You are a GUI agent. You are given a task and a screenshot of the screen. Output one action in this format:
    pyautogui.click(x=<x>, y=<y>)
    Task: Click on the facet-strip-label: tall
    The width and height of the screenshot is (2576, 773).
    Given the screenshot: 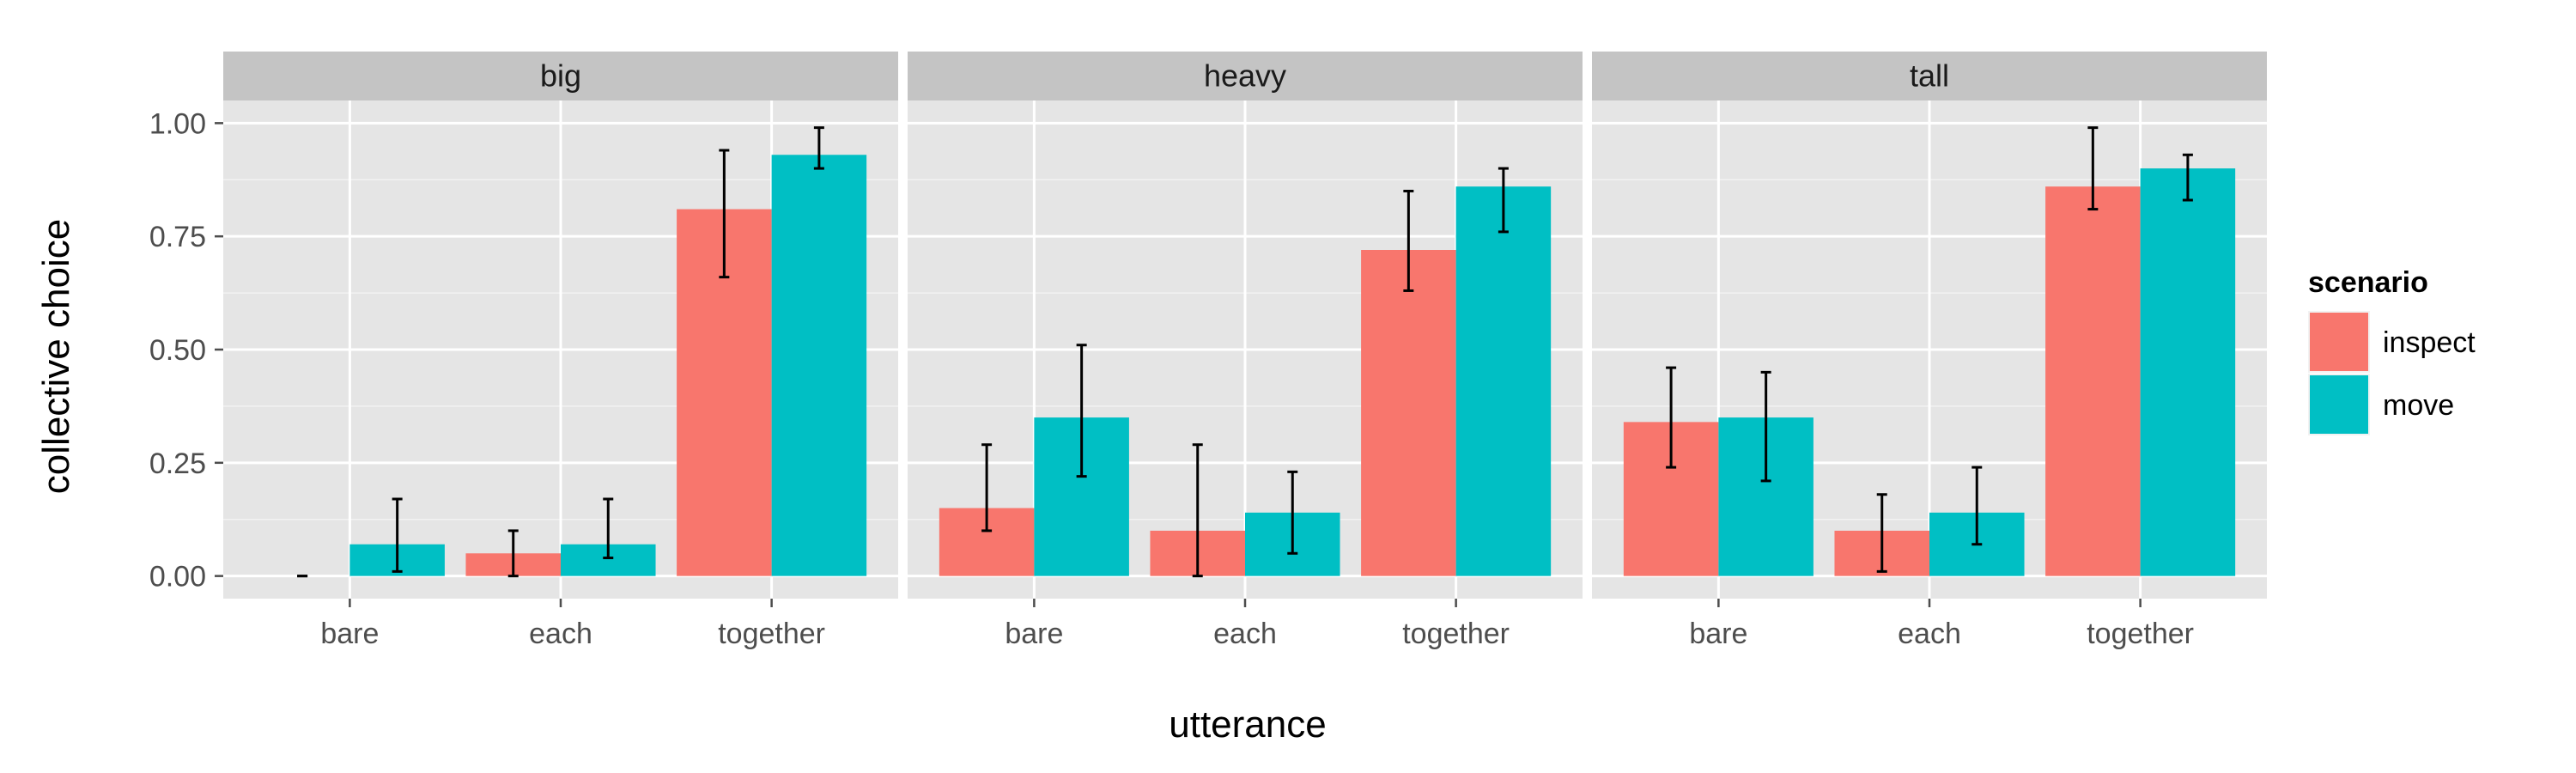 What is the action you would take?
    pyautogui.click(x=1930, y=76)
    